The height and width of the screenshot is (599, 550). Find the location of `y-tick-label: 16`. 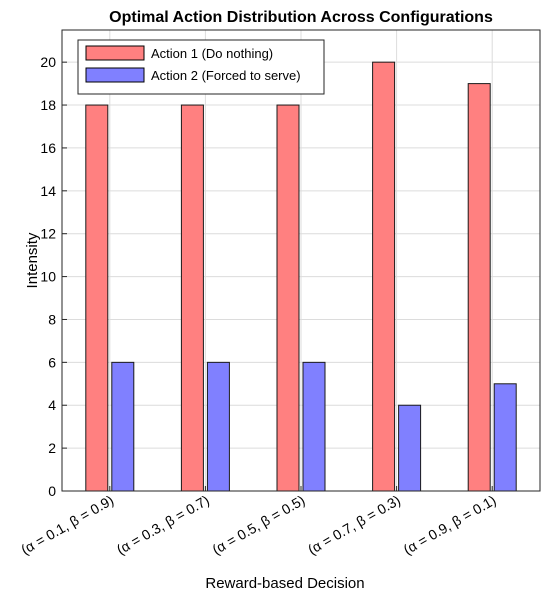

y-tick-label: 16 is located at coordinates (48, 148).